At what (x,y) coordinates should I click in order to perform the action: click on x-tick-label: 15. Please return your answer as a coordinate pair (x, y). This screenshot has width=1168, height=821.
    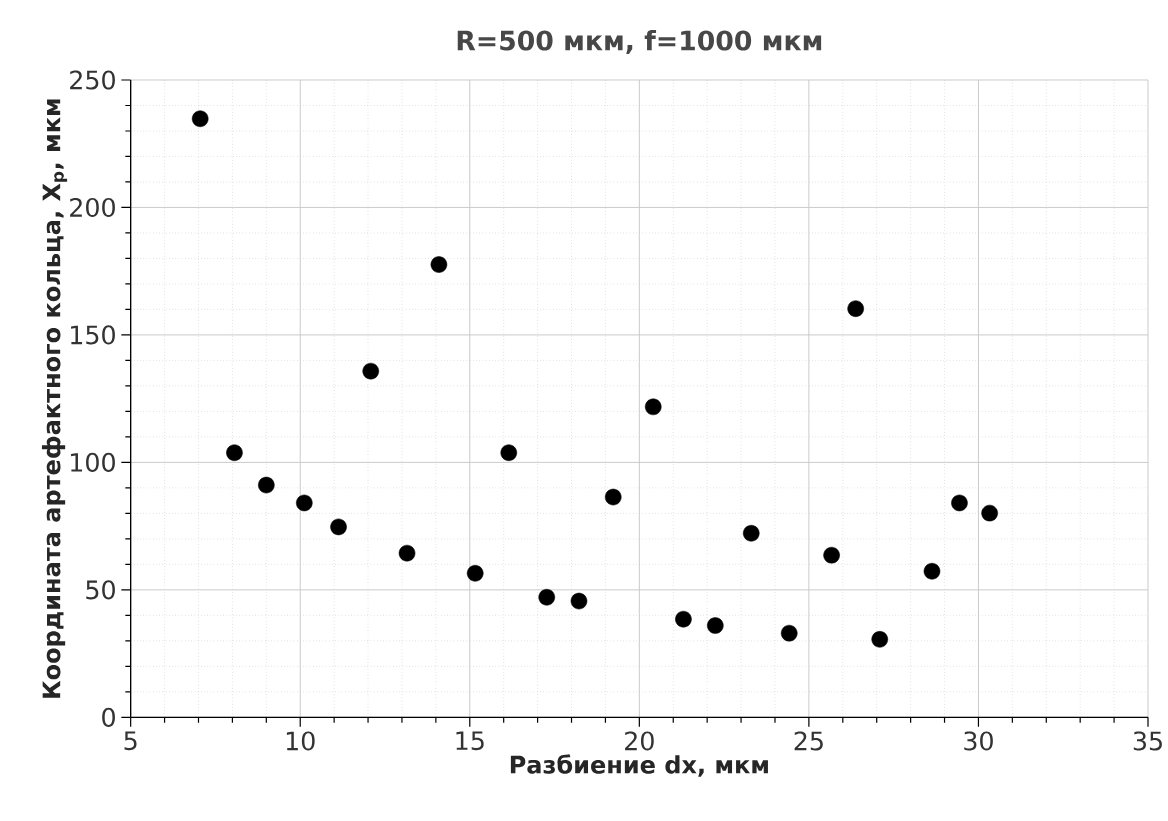
    Looking at the image, I should click on (470, 741).